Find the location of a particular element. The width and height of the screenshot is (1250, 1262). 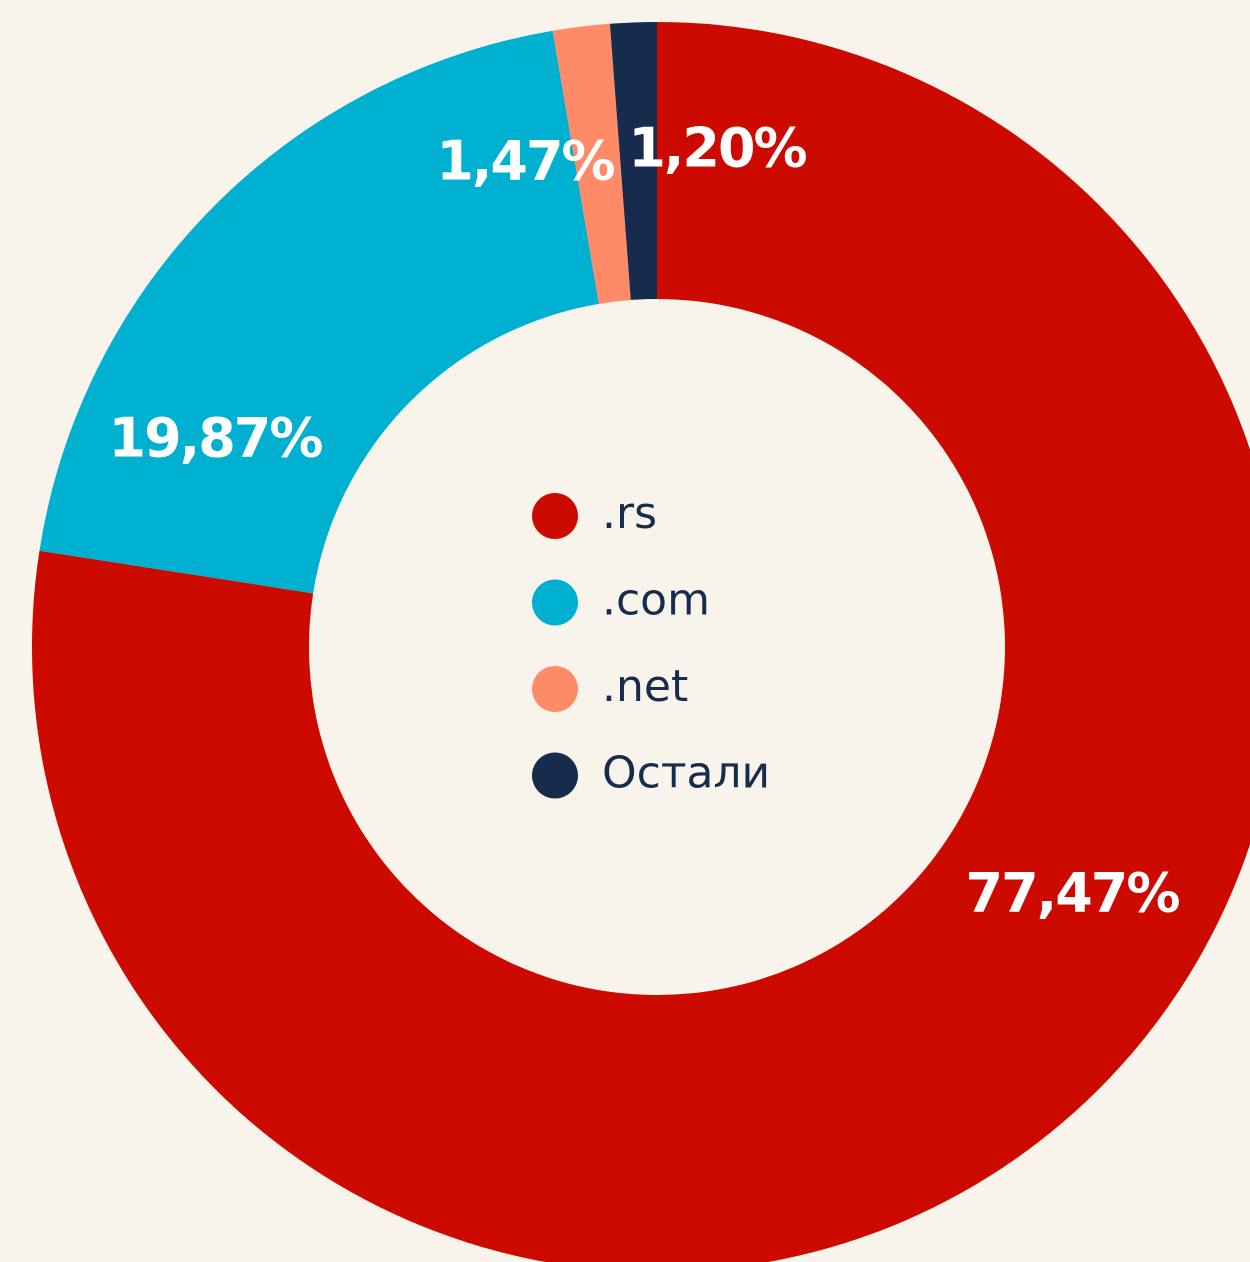

value-label: 19,87% is located at coordinates (216, 438).